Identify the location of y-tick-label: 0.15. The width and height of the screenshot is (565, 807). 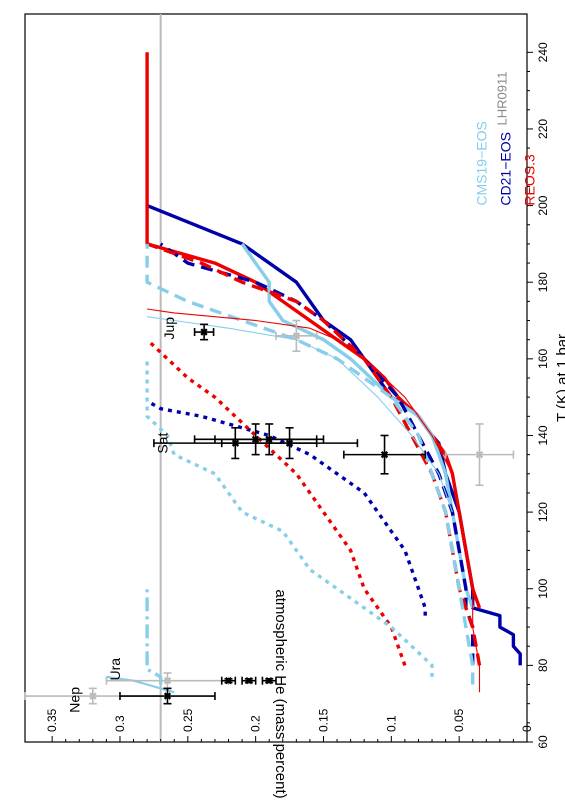
(323, 720).